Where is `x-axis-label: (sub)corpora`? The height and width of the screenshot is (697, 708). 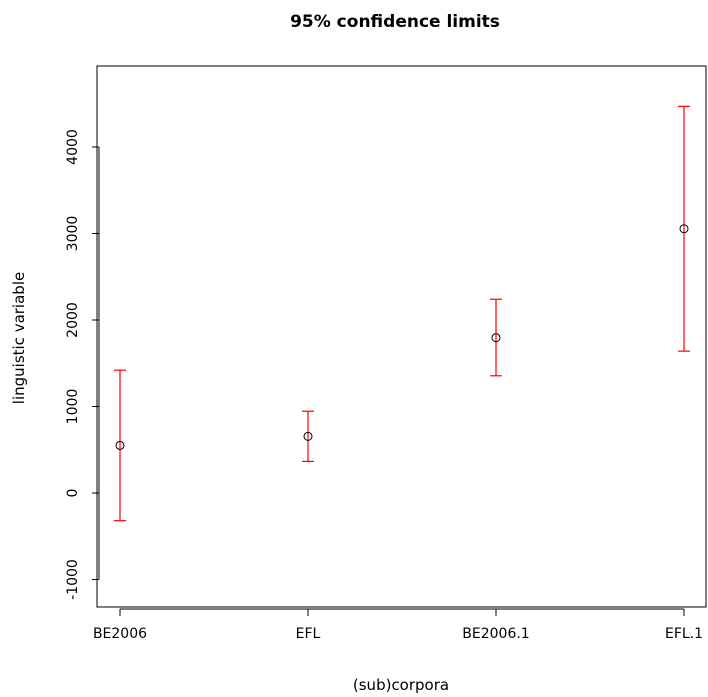
x-axis-label: (sub)corpora is located at coordinates (401, 685).